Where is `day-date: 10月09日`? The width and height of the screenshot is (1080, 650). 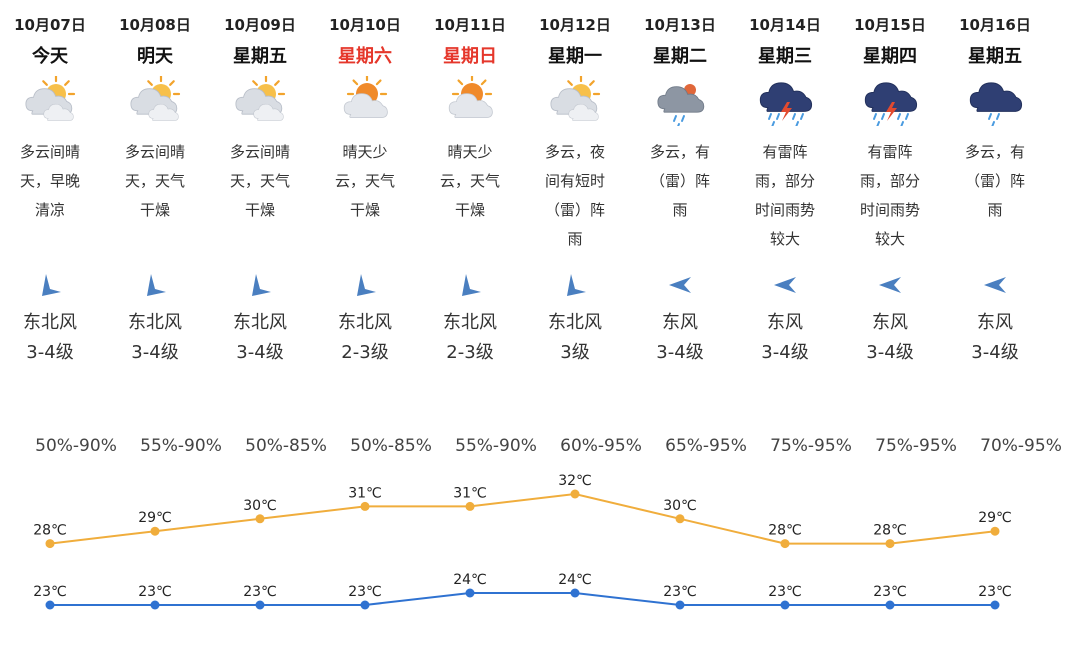
day-date: 10月09日 is located at coordinates (260, 25).